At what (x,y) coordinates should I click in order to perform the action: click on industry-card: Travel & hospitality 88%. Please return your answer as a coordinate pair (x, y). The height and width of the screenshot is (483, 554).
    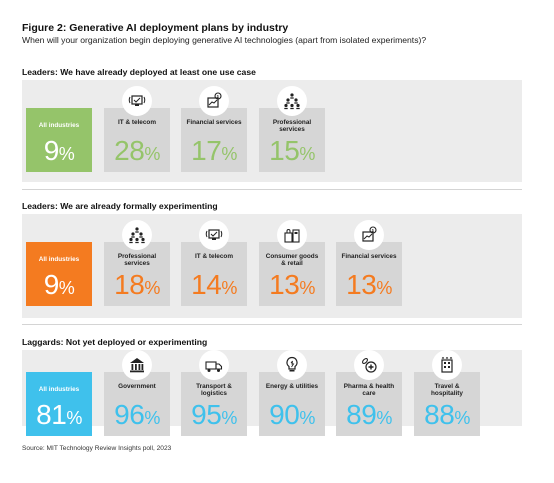
    Looking at the image, I should click on (447, 404).